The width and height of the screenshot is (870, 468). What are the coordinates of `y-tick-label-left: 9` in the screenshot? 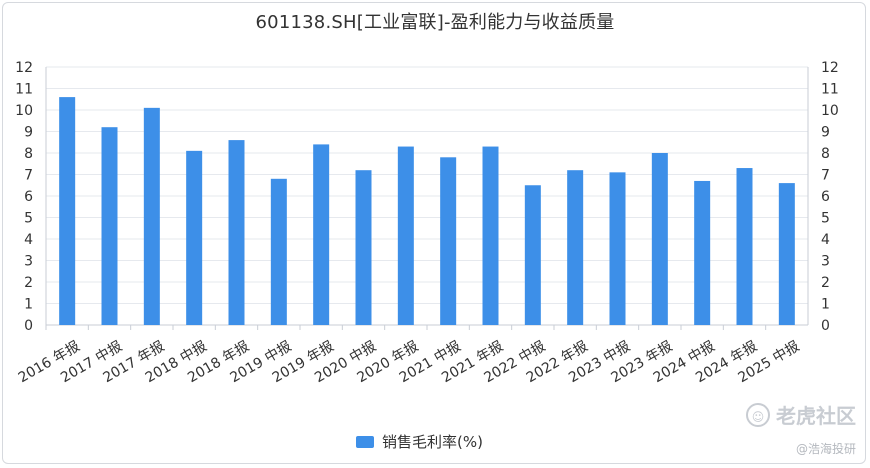 It's located at (28, 133).